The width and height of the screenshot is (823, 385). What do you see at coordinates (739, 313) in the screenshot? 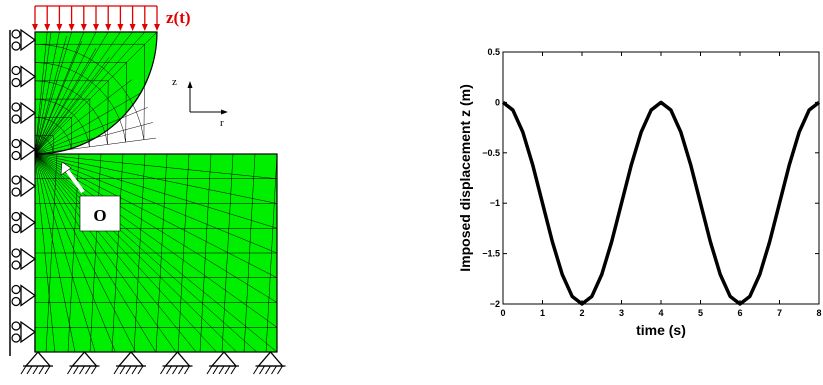
I see `x-tick-label: 6` at bounding box center [739, 313].